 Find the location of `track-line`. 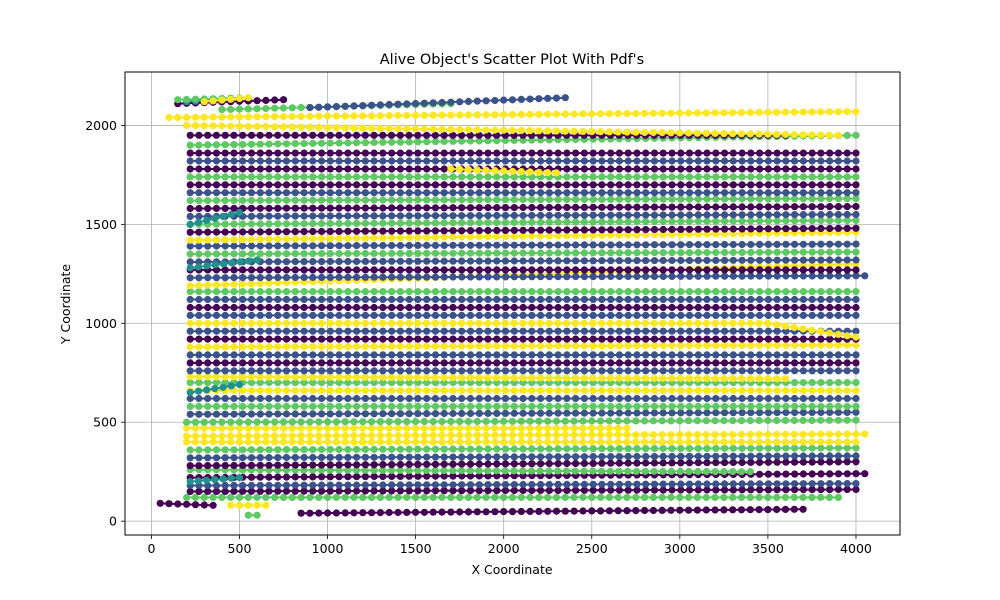

track-line is located at coordinates (527, 475).